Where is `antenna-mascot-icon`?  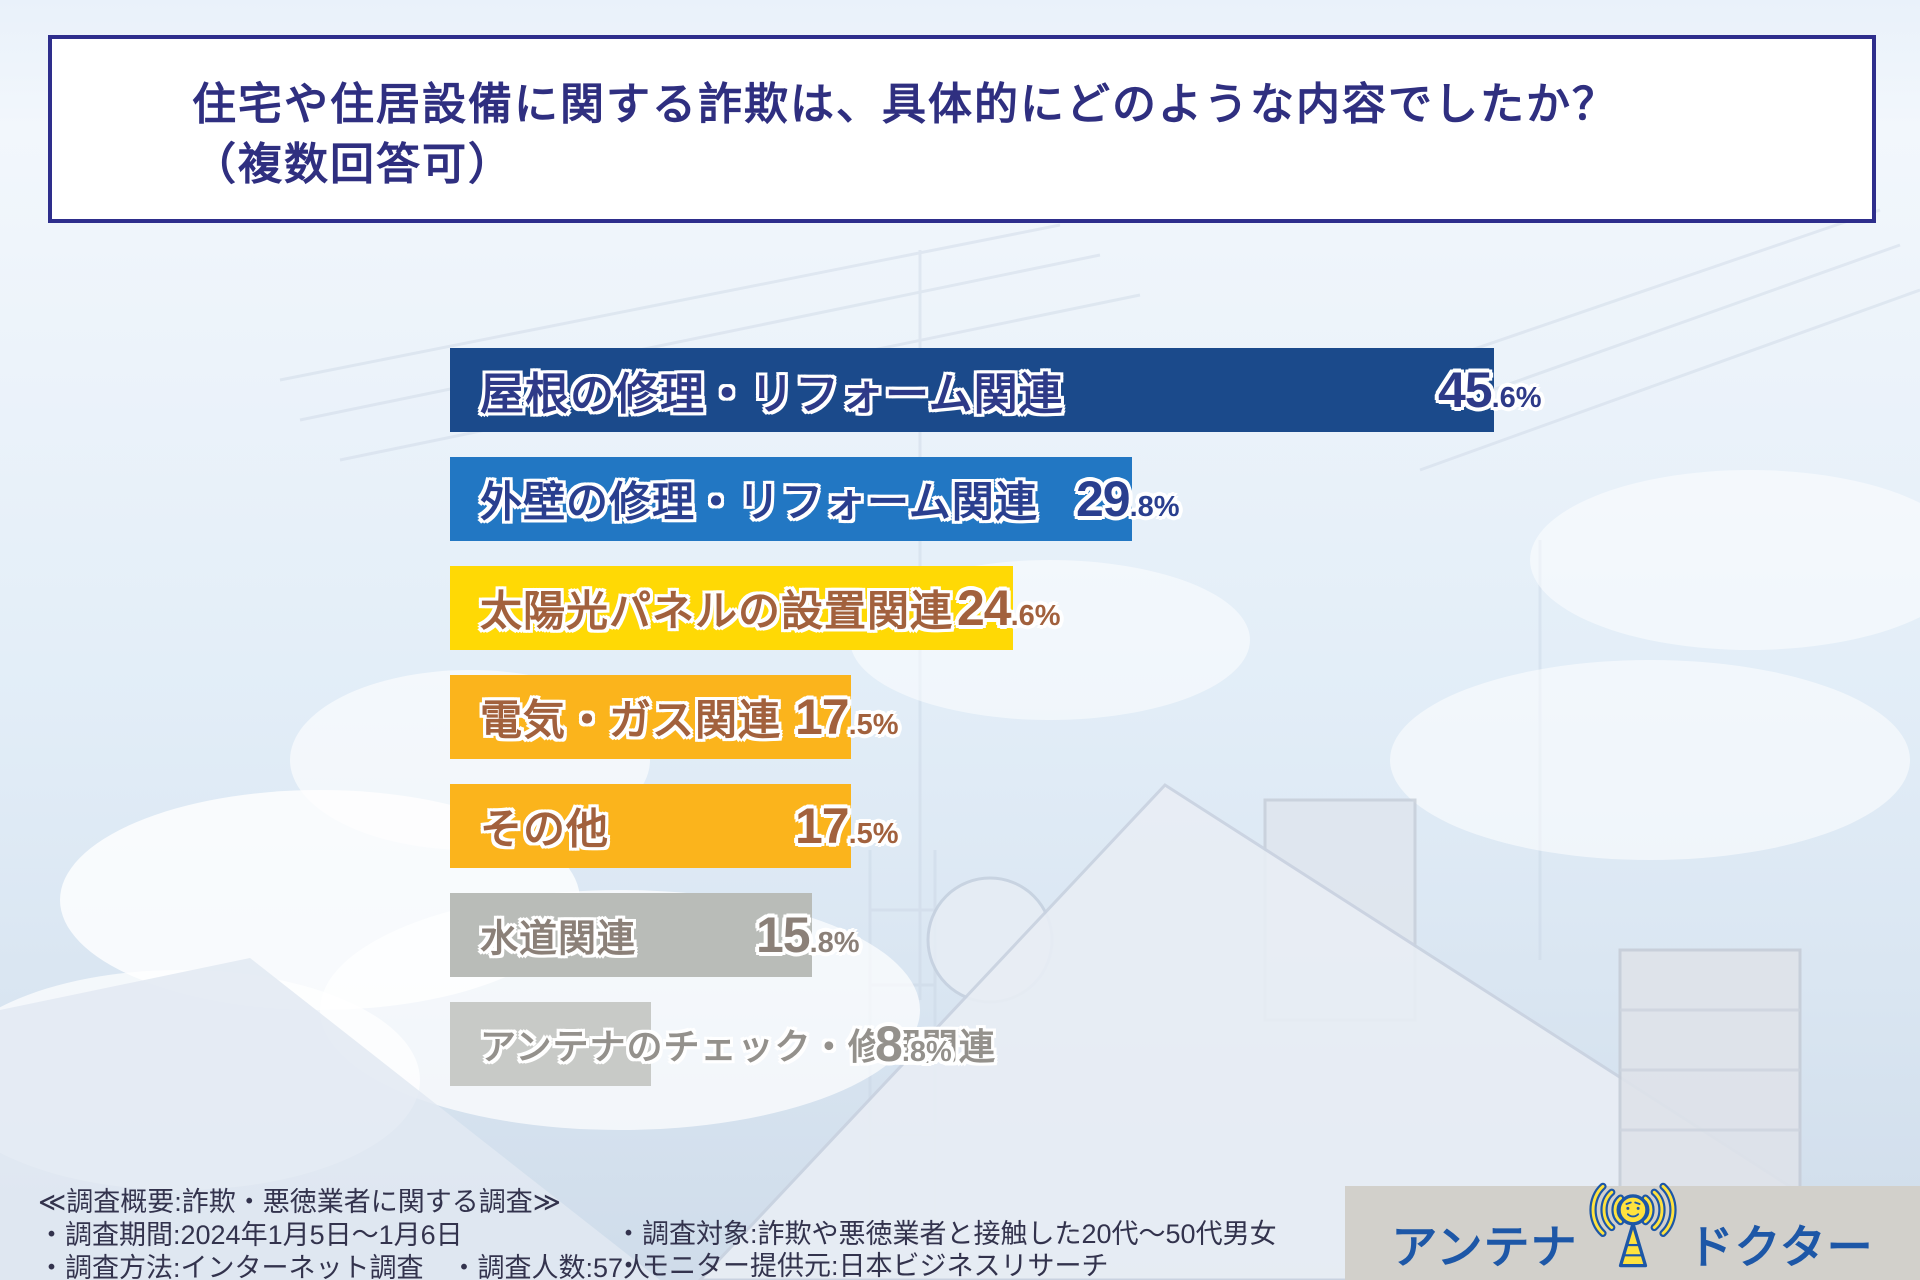
antenna-mascot-icon is located at coordinates (1632, 1225).